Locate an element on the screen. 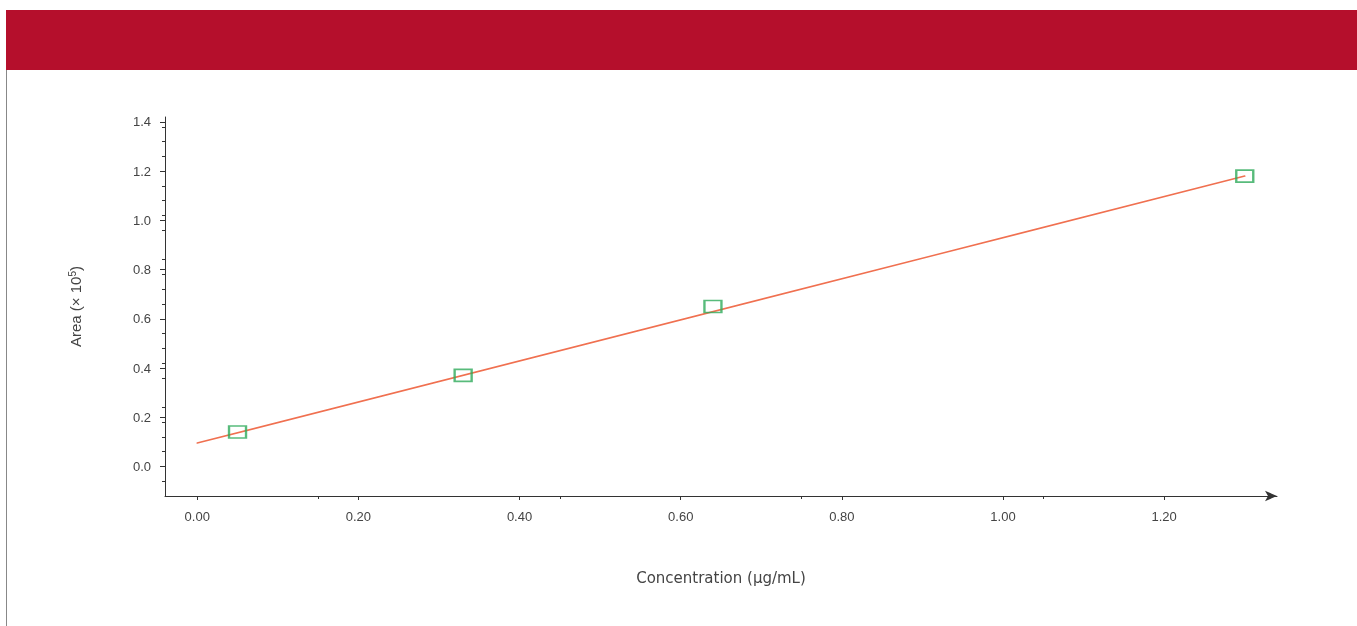 The height and width of the screenshot is (626, 1357). y-tick-label: 0.0 is located at coordinates (141, 466).